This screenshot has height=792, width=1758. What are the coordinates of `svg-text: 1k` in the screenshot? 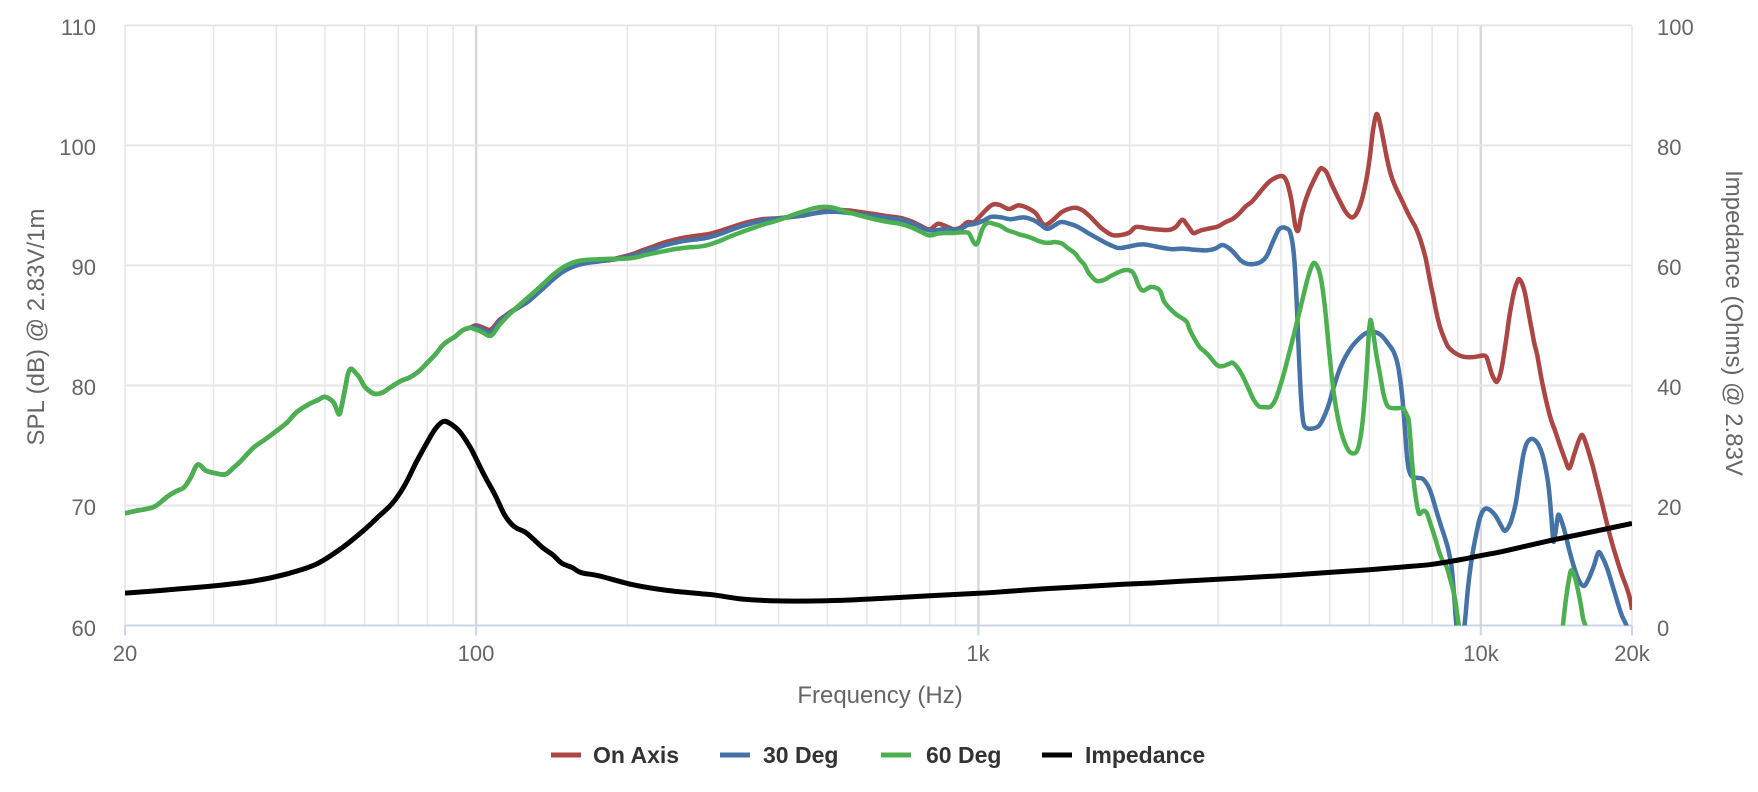 It's located at (978, 653).